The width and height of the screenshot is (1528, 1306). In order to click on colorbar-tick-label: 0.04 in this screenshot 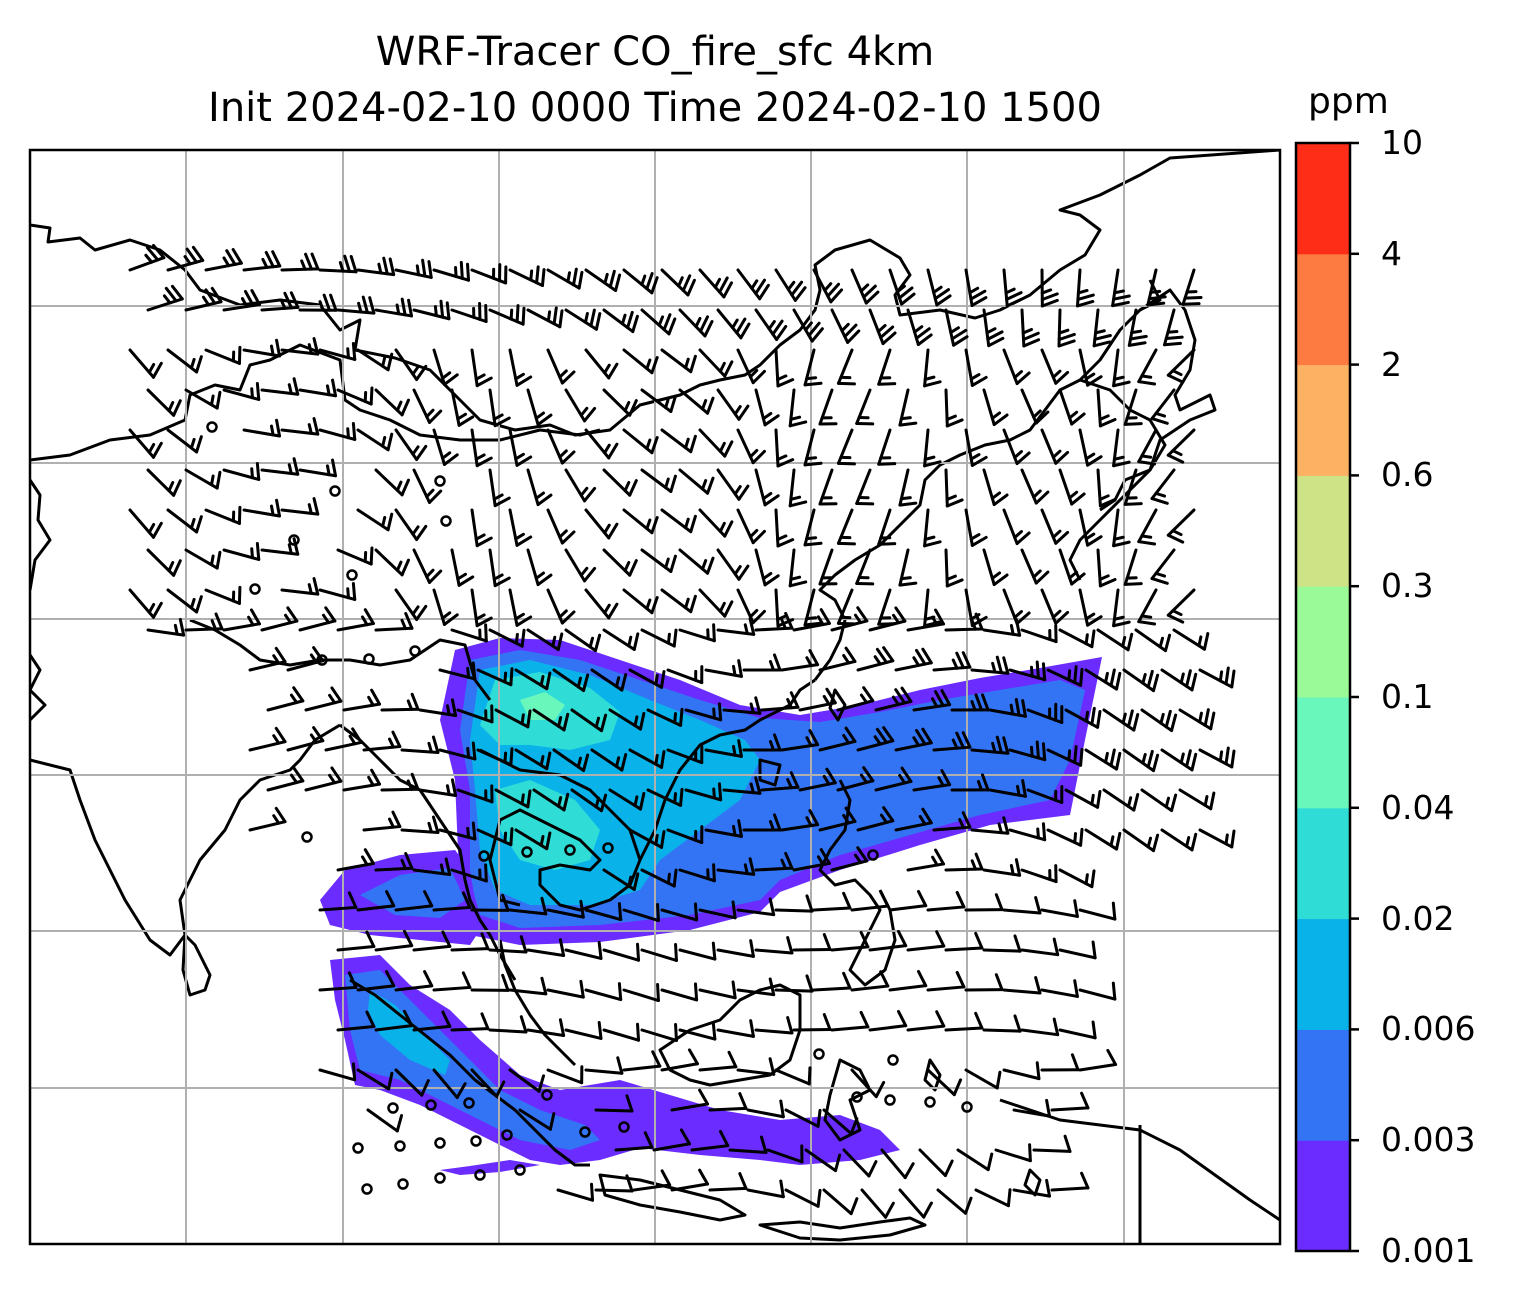, I will do `click(1418, 807)`.